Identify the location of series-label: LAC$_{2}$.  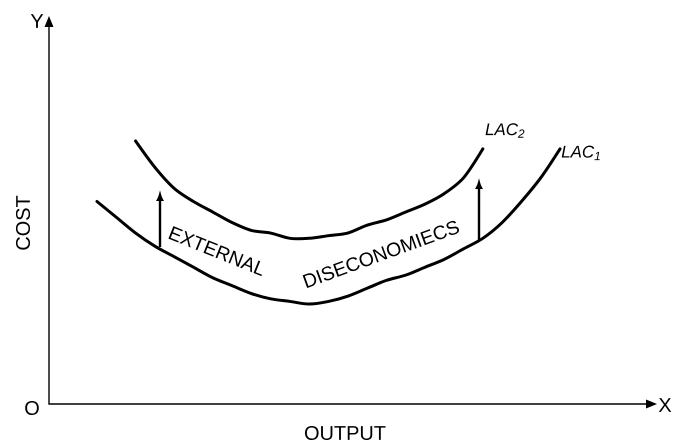
(505, 130).